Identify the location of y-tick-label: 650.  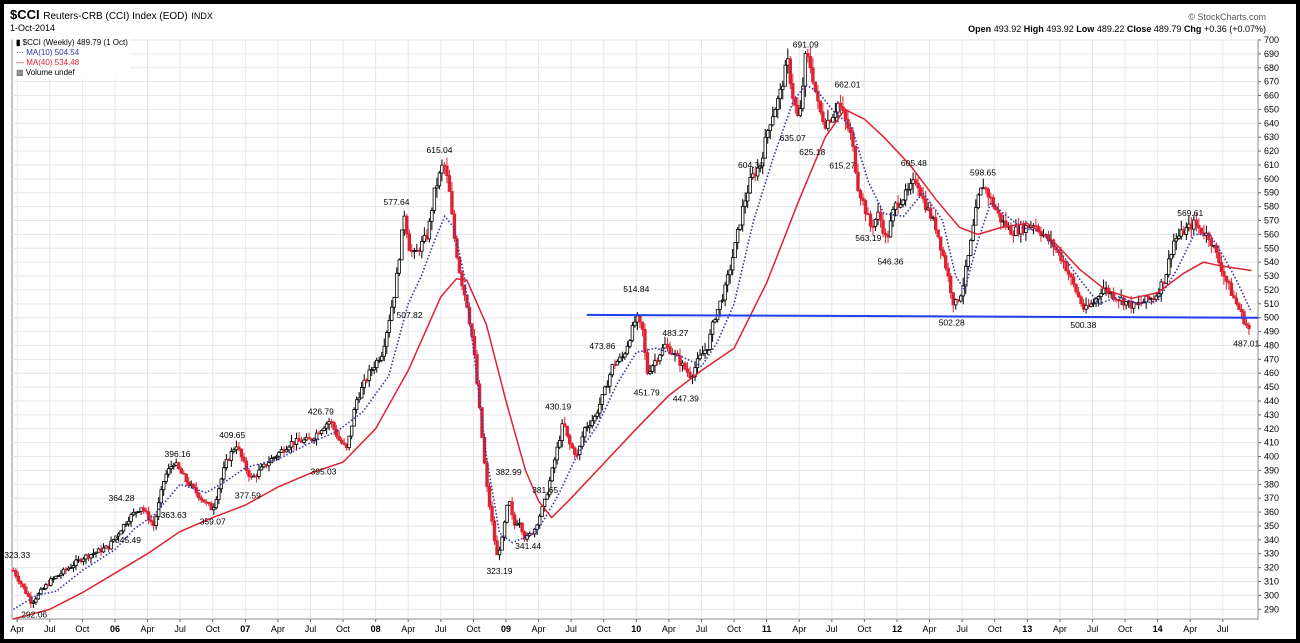
(1271, 109).